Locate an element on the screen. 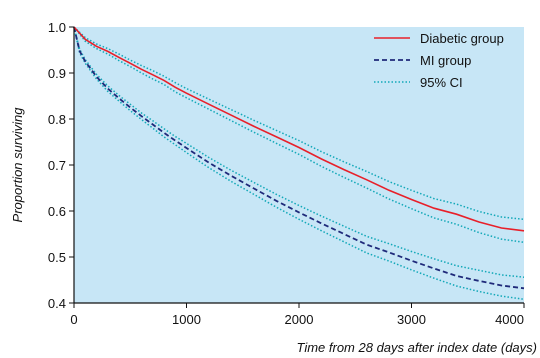 The image size is (540, 358). legend-label-diabetic: Diabetic group is located at coordinates (462, 38).